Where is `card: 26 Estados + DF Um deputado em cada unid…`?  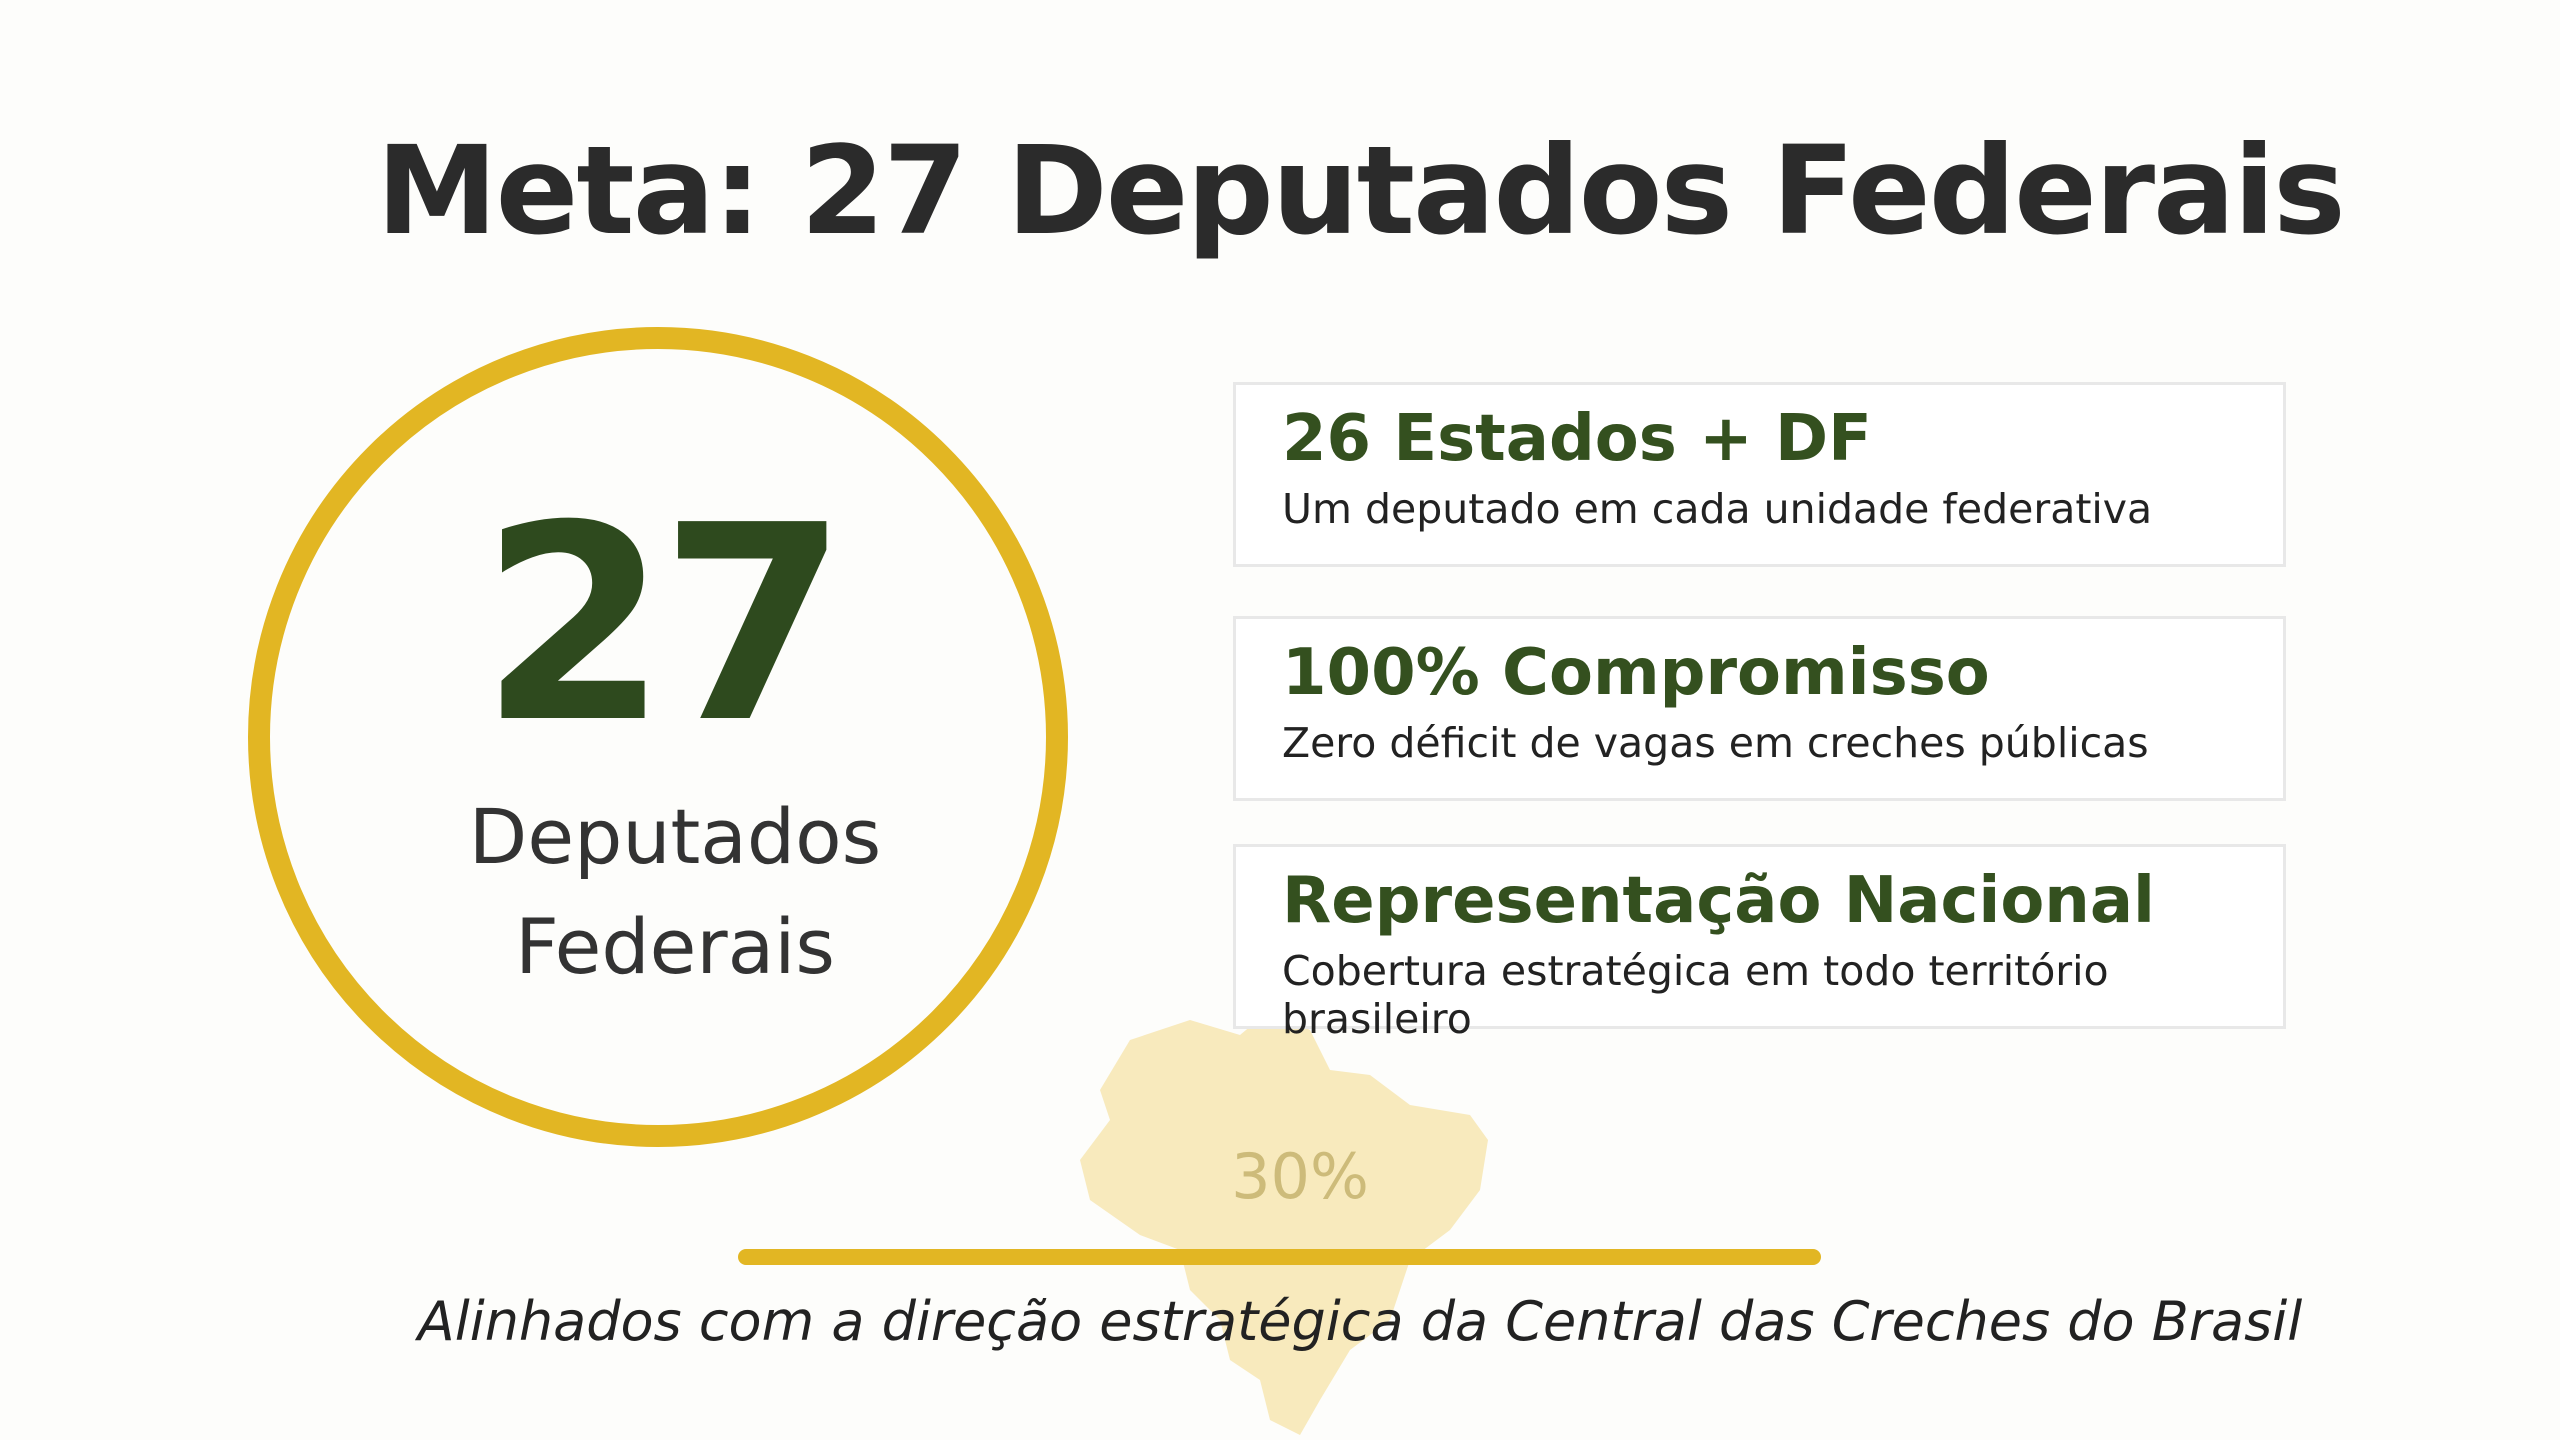 card: 26 Estados + DF Um deputado em cada unid… is located at coordinates (1759, 474).